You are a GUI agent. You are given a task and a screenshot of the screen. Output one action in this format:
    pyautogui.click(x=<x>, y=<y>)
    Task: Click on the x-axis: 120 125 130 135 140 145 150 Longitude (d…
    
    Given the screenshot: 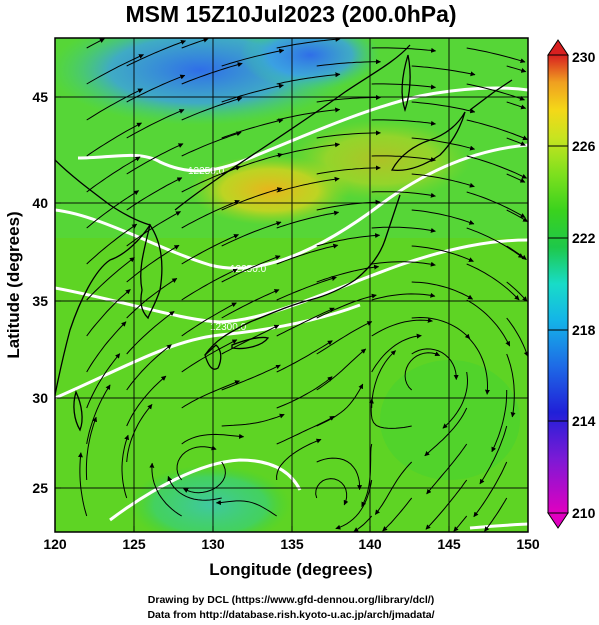 What is the action you would take?
    pyautogui.click(x=291, y=552)
    